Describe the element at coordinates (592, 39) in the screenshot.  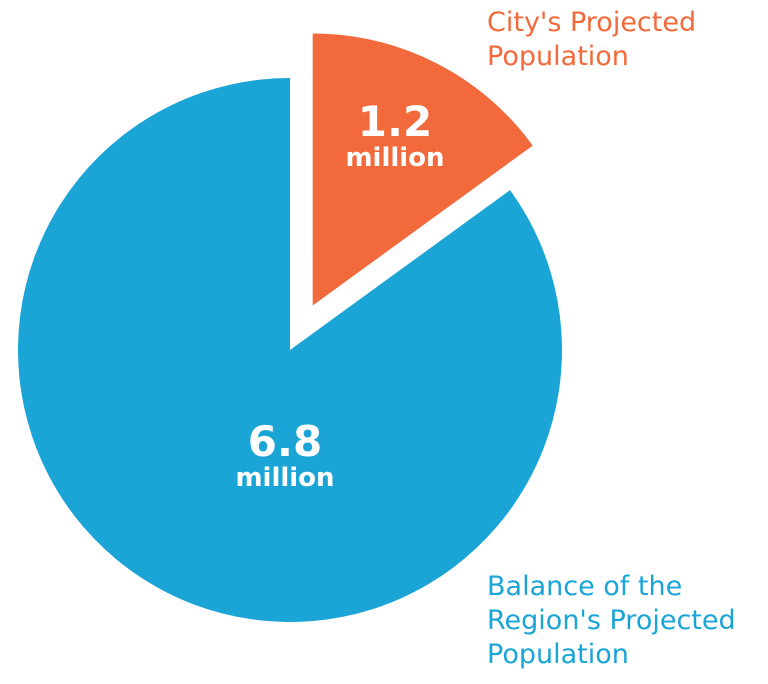
I see `slice-label: City's Projected Population` at that location.